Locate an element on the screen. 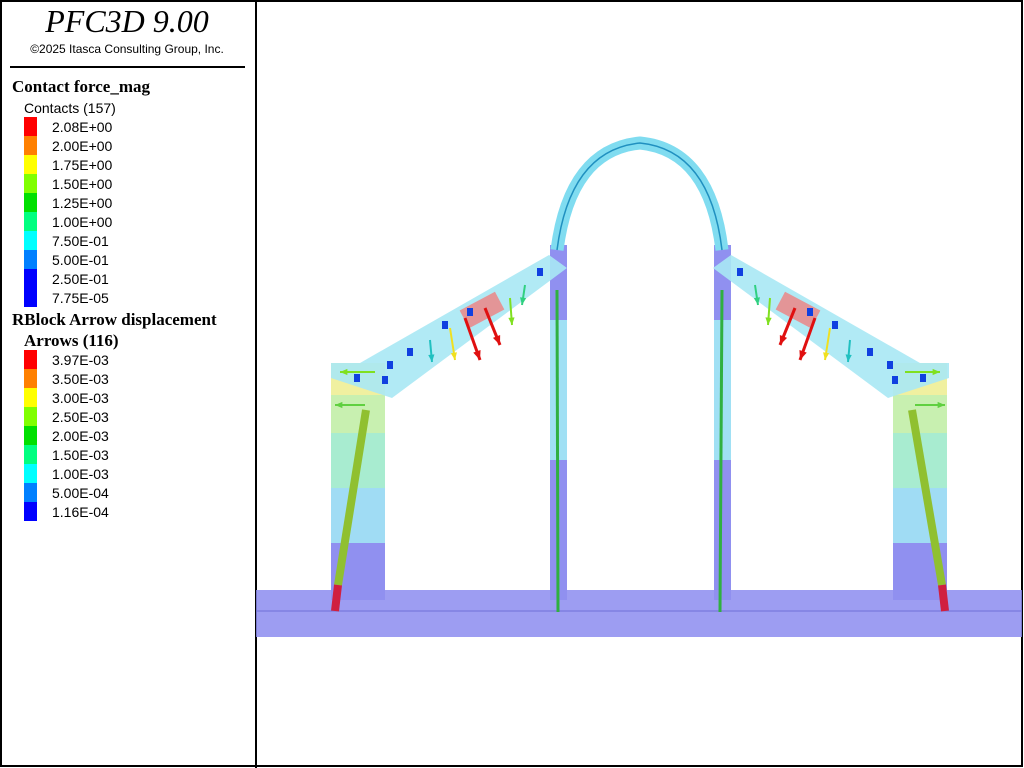 This screenshot has height=768, width=1024. legend-label: 2.00E-03 is located at coordinates (80, 436).